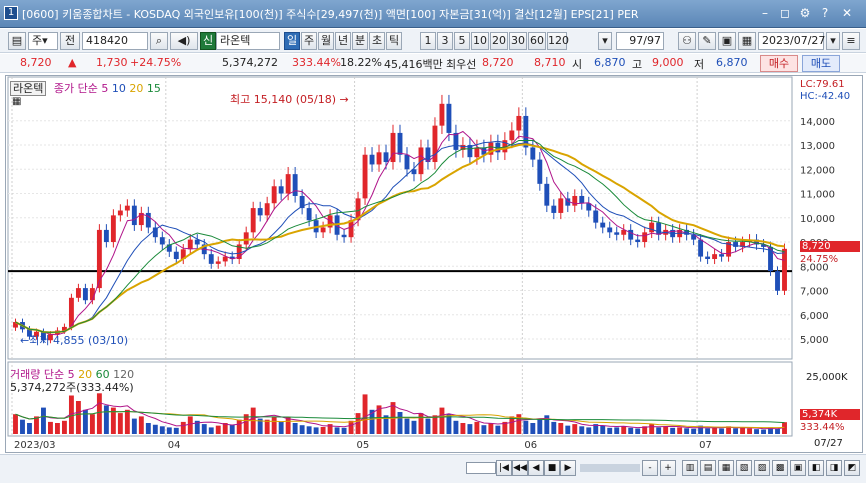 The image size is (866, 483). Describe the element at coordinates (708, 468) in the screenshot. I see `layout-icon-2: ▤` at that location.